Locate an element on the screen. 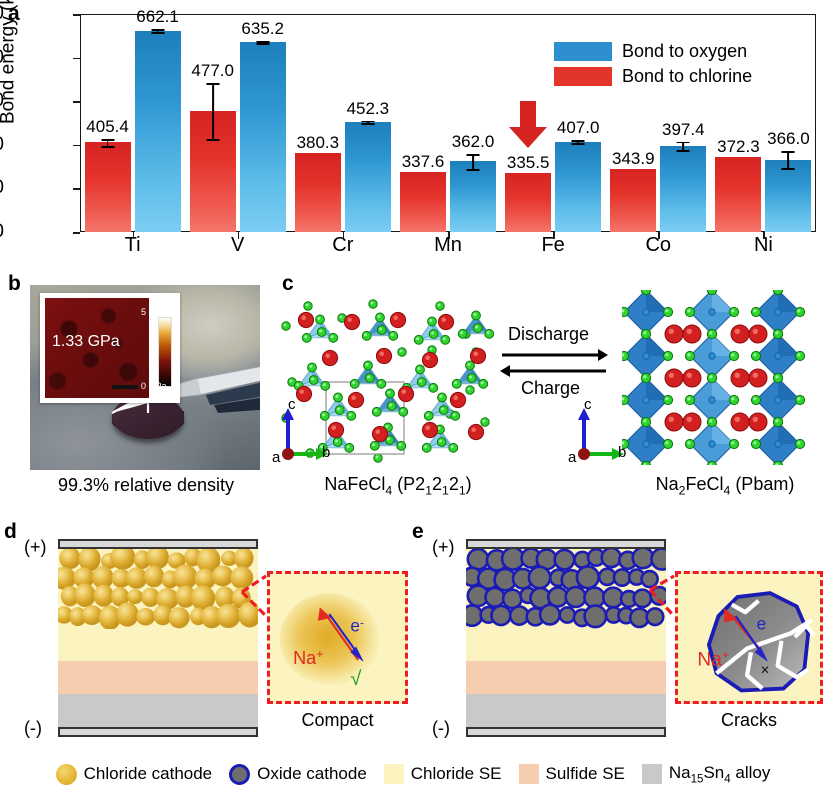  panel-e-top-current-collector is located at coordinates (566, 544).